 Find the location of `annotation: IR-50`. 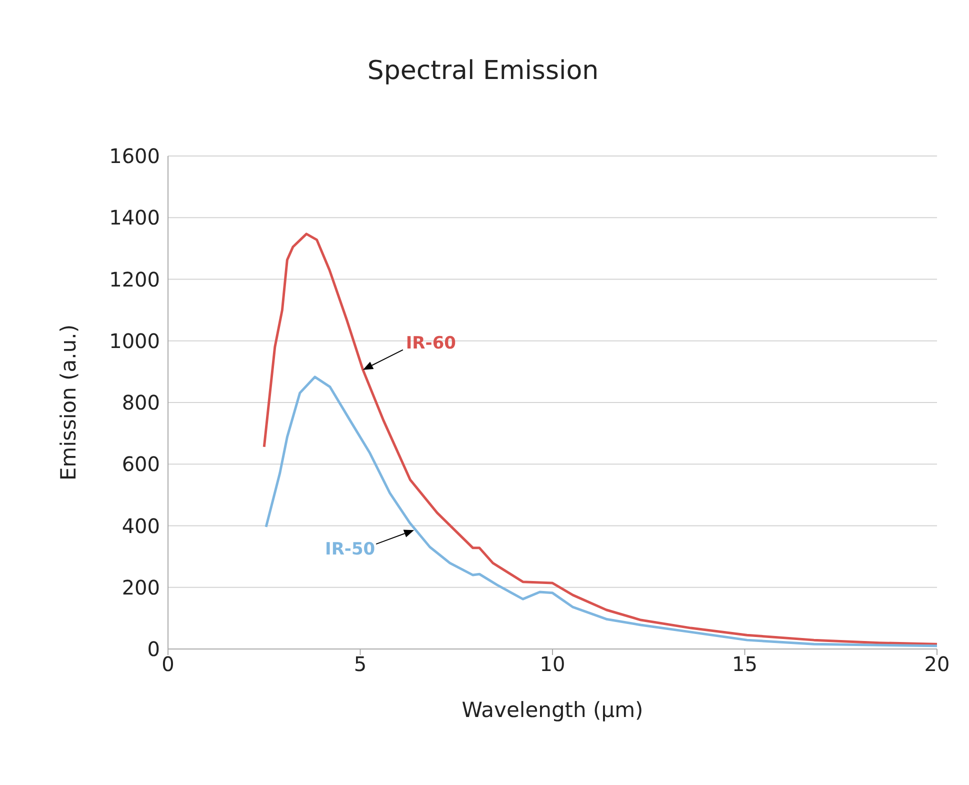

annotation: IR-50 is located at coordinates (350, 550).